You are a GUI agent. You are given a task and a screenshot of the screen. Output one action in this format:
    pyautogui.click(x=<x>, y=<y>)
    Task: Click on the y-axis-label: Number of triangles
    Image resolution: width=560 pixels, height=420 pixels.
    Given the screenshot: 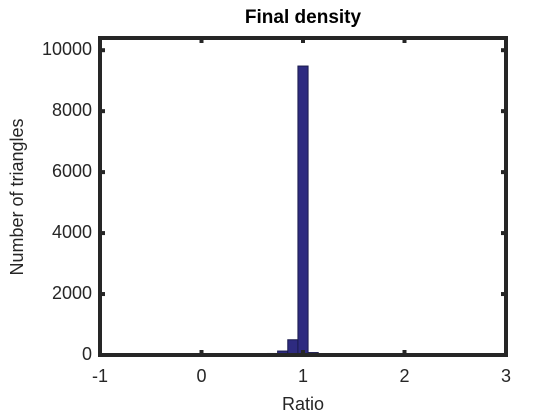 What is the action you would take?
    pyautogui.click(x=17, y=196)
    